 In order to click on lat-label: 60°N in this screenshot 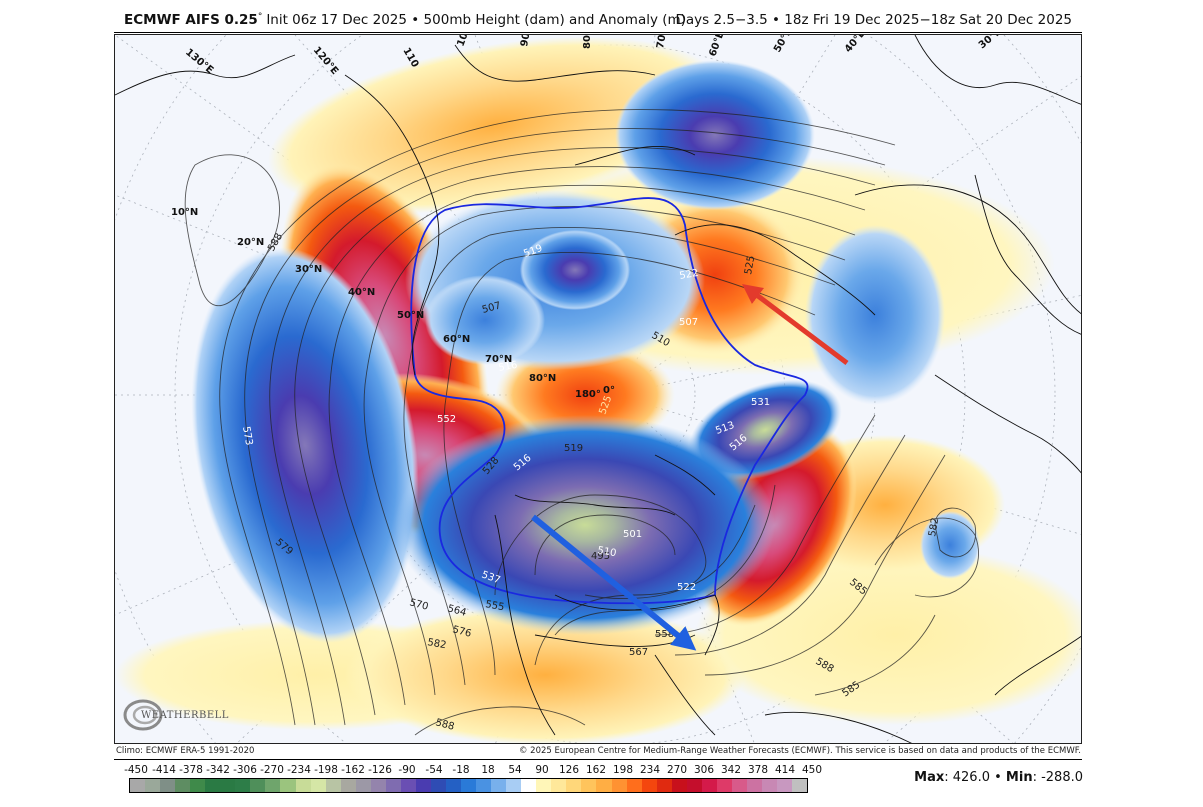, I will do `click(456, 339)`.